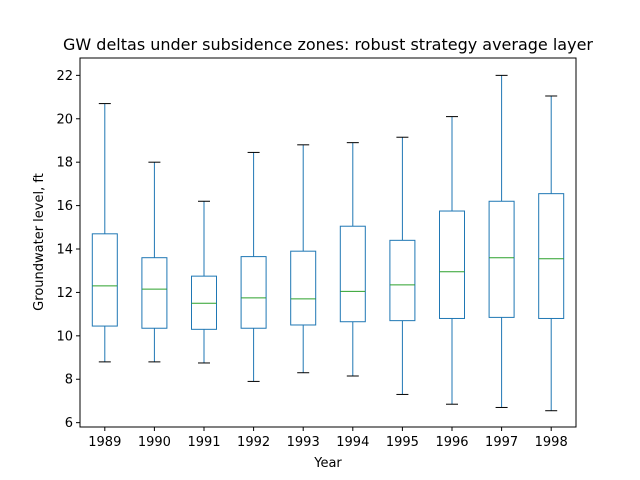 This screenshot has width=640, height=480. Describe the element at coordinates (154, 442) in the screenshot. I see `x-tick-label: 1990` at that location.